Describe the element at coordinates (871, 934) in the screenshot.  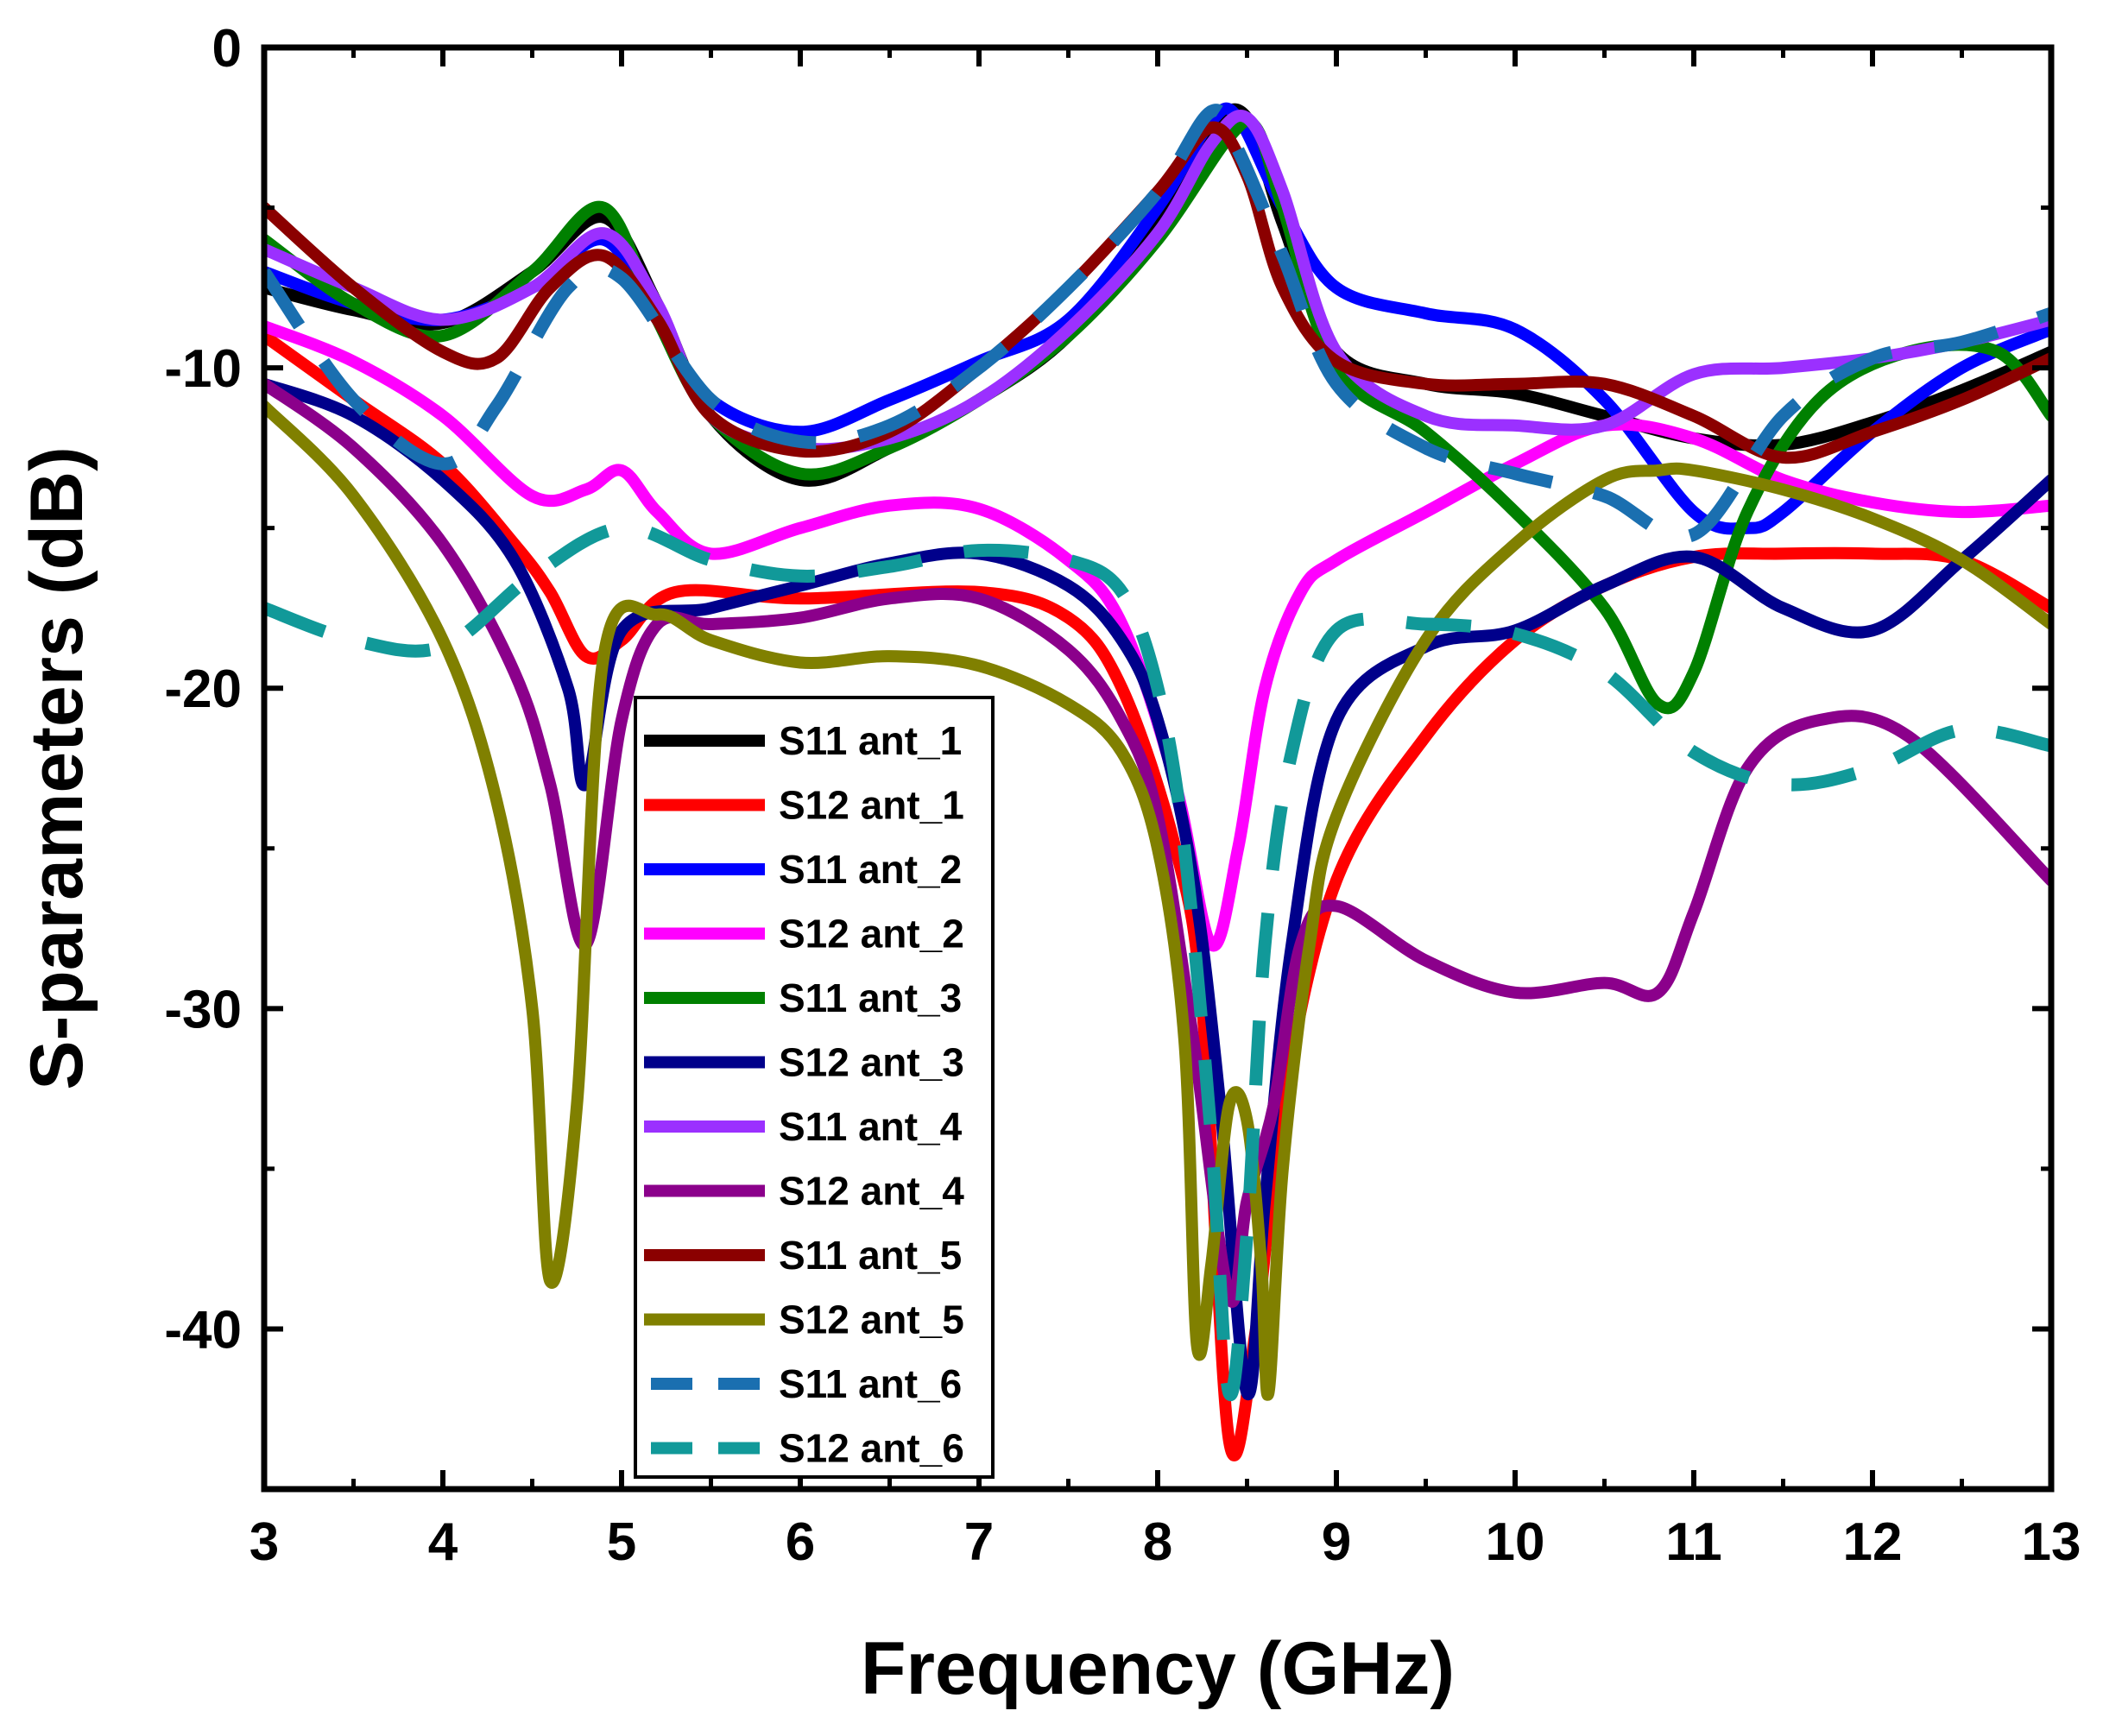
I see `legend-label: S12 ant_2` at that location.